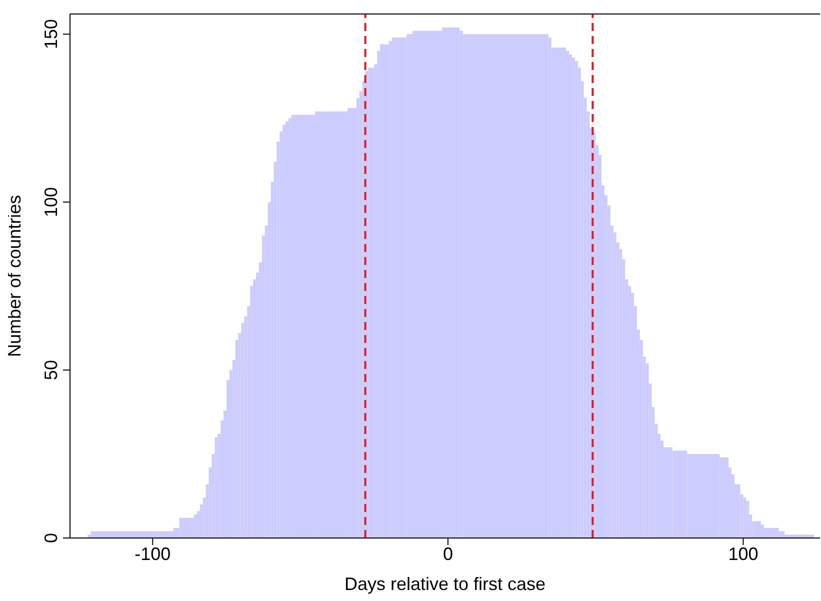  What do you see at coordinates (743, 554) in the screenshot?
I see `x-tick-label: 100` at bounding box center [743, 554].